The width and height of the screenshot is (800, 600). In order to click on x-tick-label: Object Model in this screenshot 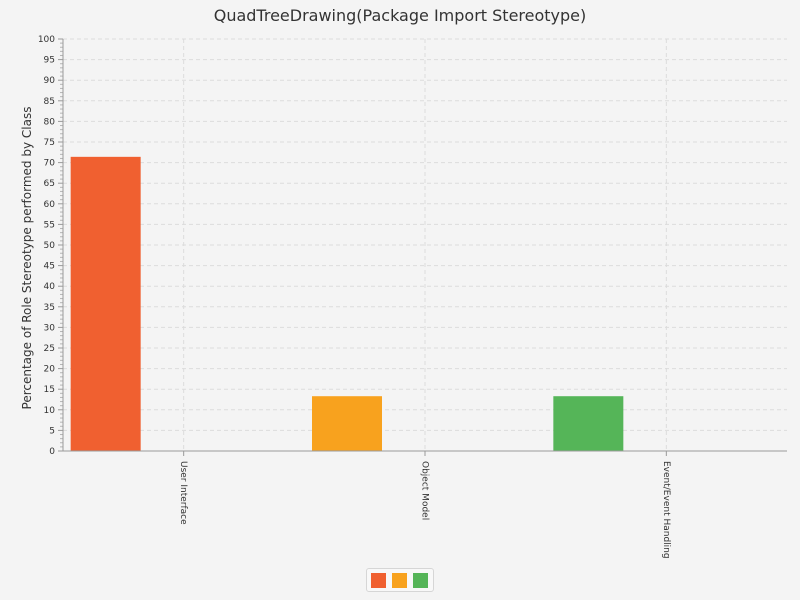, I will do `click(425, 490)`.